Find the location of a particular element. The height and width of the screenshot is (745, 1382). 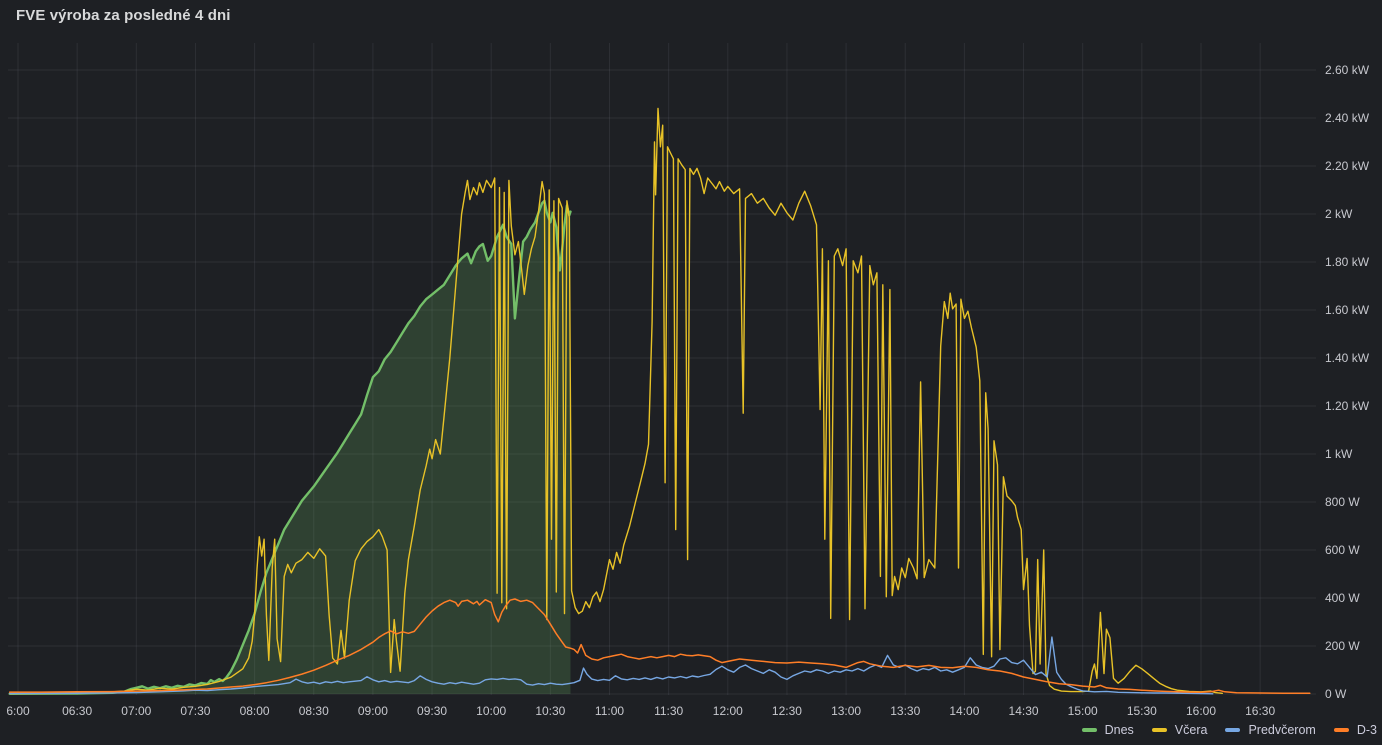

y-tick-label: 600 W is located at coordinates (1342, 550).